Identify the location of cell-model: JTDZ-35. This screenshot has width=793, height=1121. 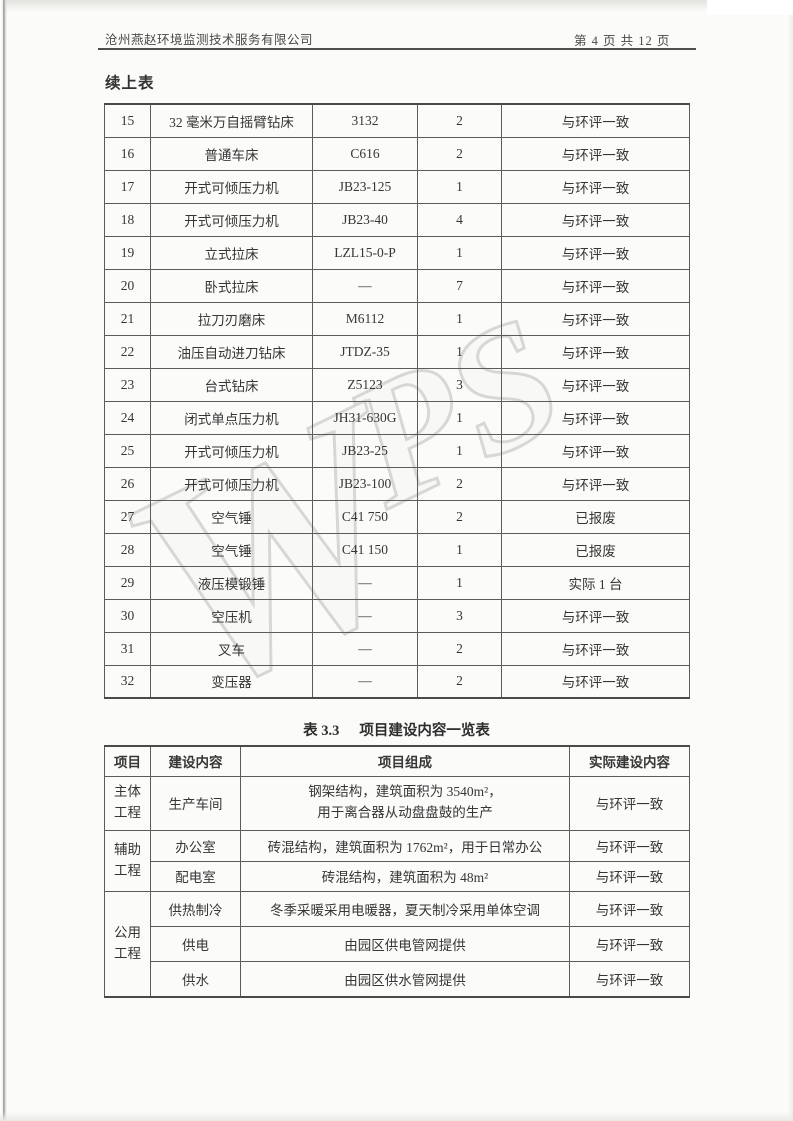
(365, 351).